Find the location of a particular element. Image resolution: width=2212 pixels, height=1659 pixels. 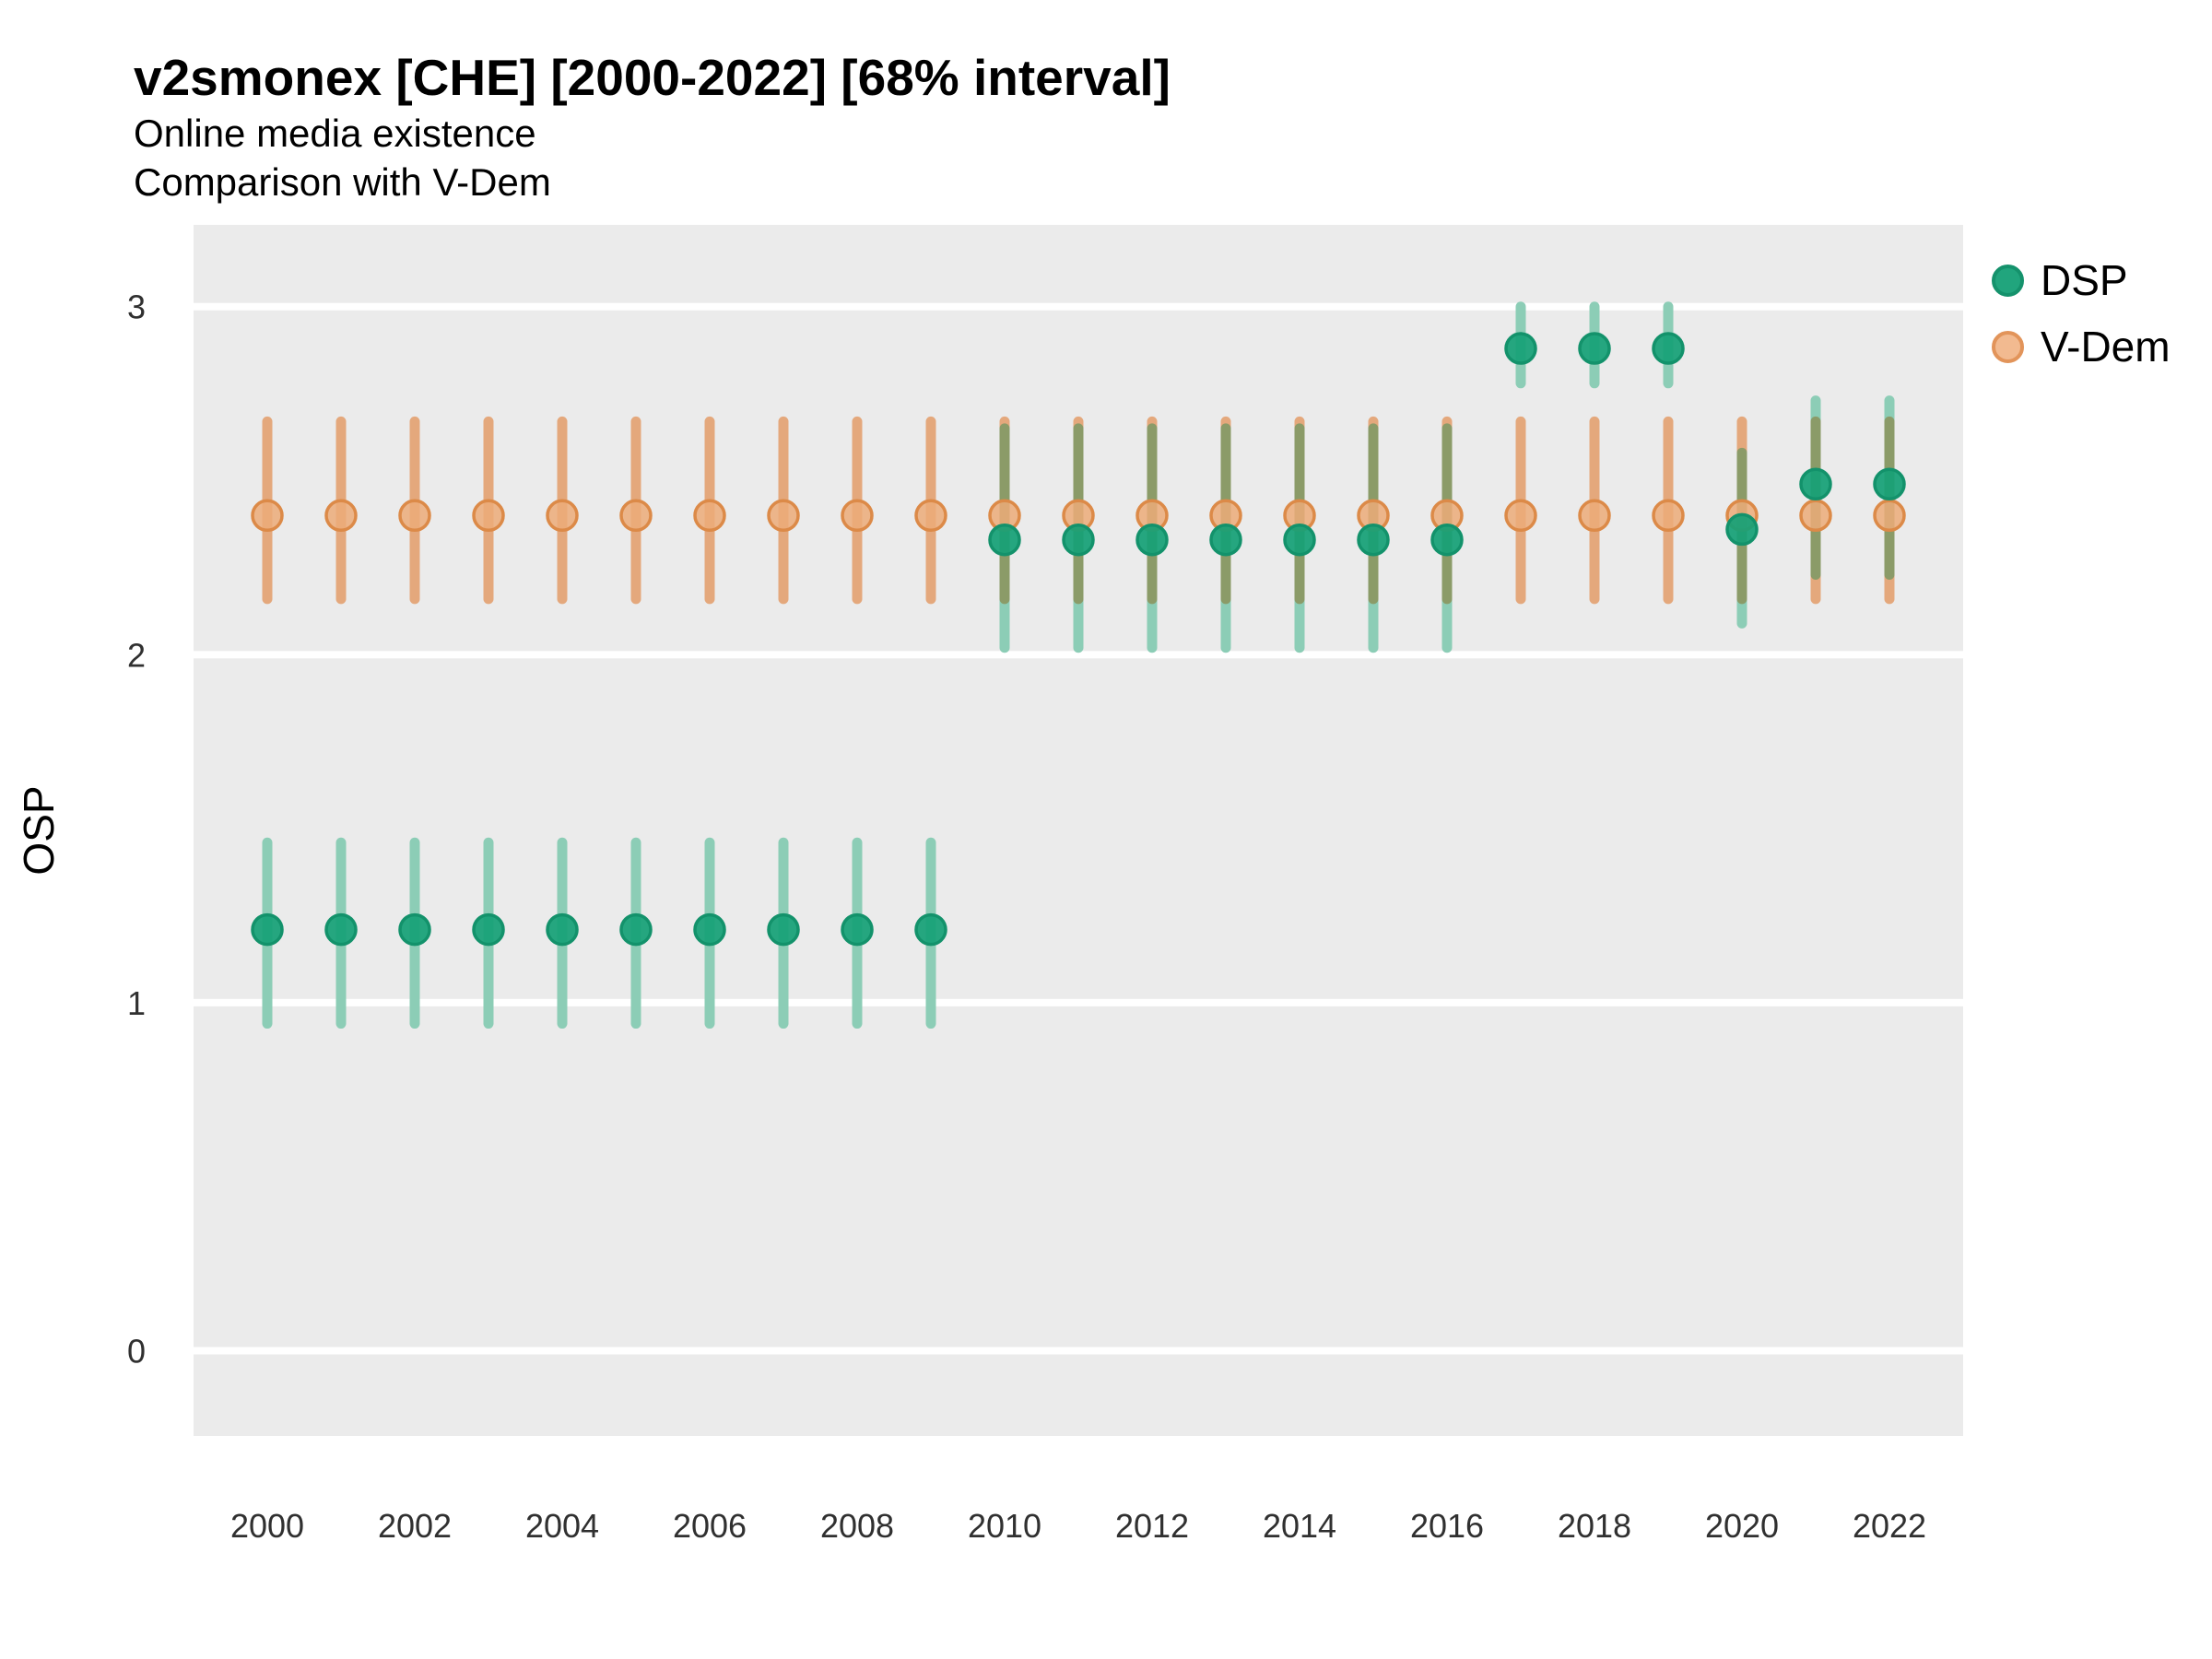

point-dsp-2016 is located at coordinates (1447, 540).